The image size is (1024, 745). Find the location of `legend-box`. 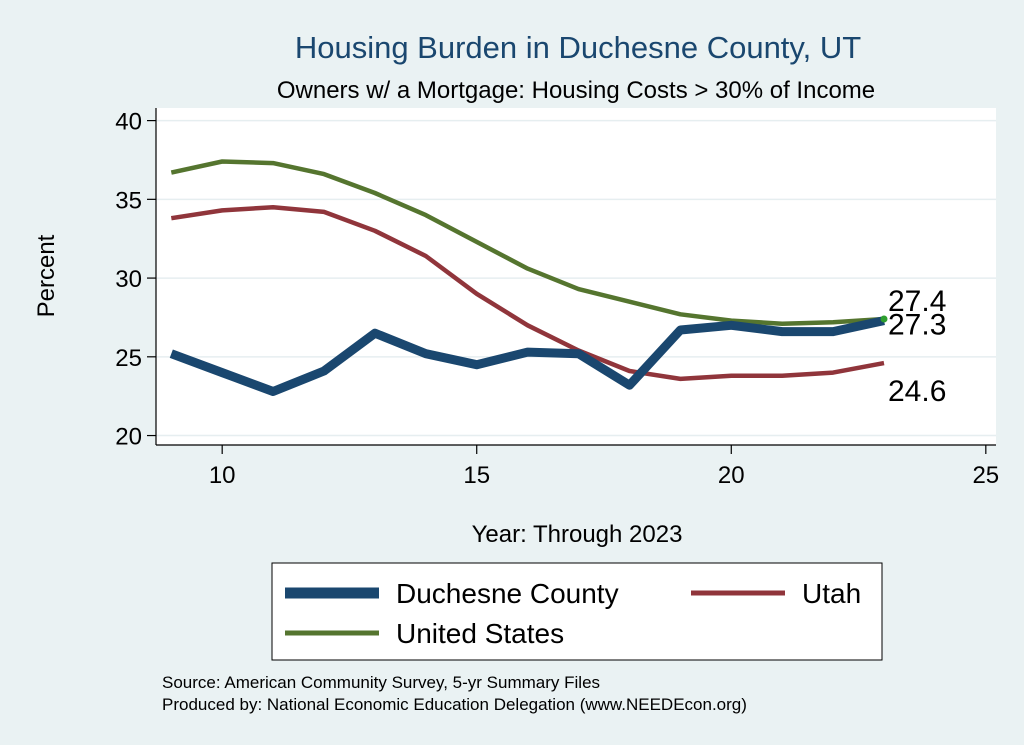

legend-box is located at coordinates (577, 611).